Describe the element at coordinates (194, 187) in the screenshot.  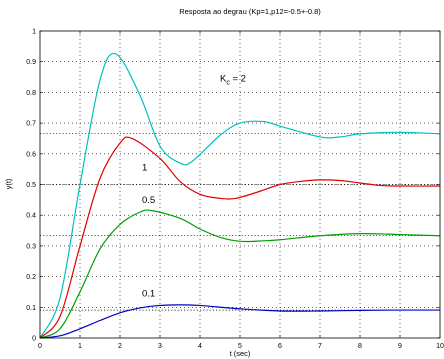
I see `annotations: Kc = 2 1 0.5 0.1` at that location.